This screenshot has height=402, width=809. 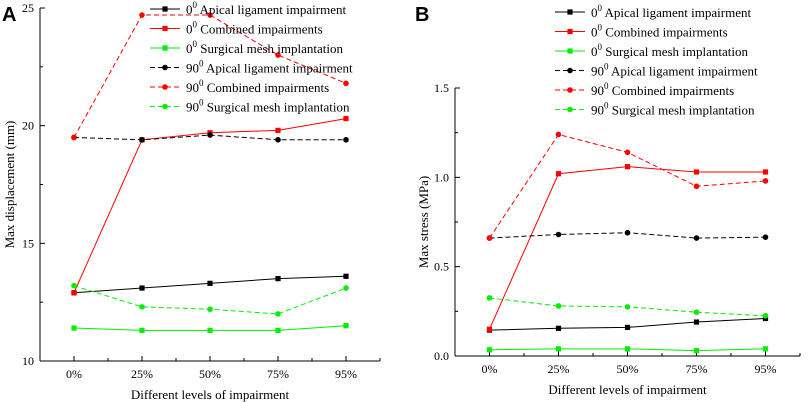 What do you see at coordinates (441, 267) in the screenshot?
I see `y-tick-label: 0.5` at bounding box center [441, 267].